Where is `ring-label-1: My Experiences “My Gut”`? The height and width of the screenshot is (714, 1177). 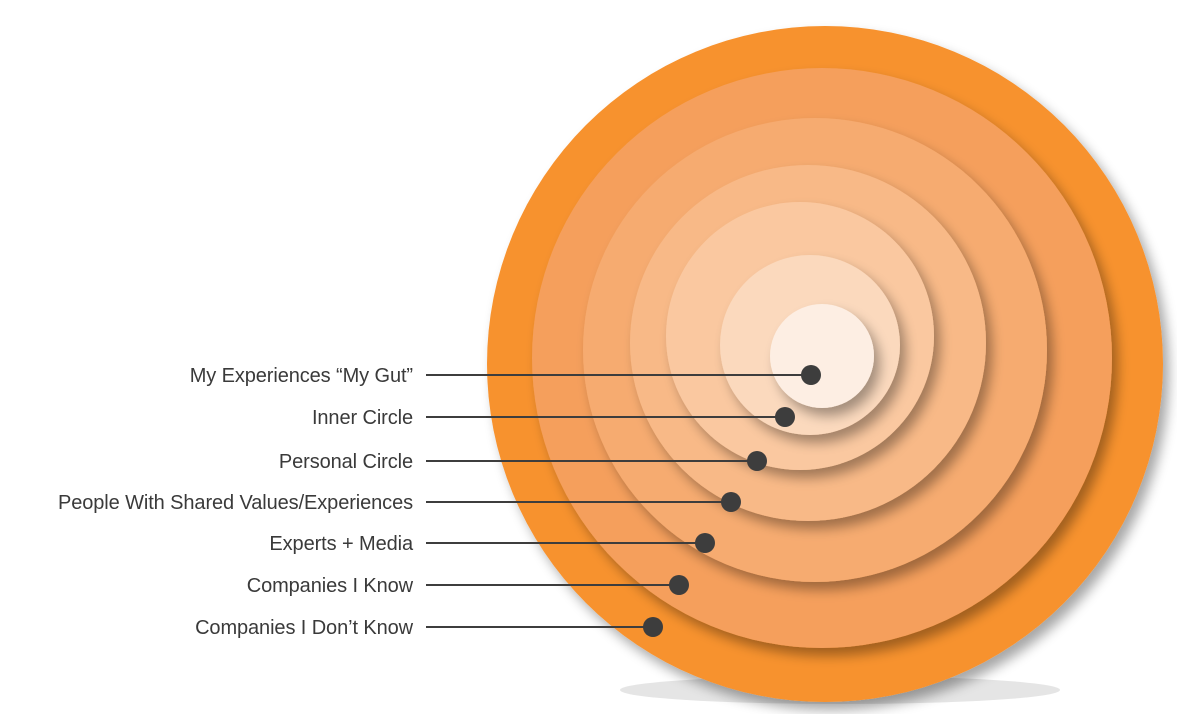
ring-label-1: My Experiences “My Gut” is located at coordinates (301, 376).